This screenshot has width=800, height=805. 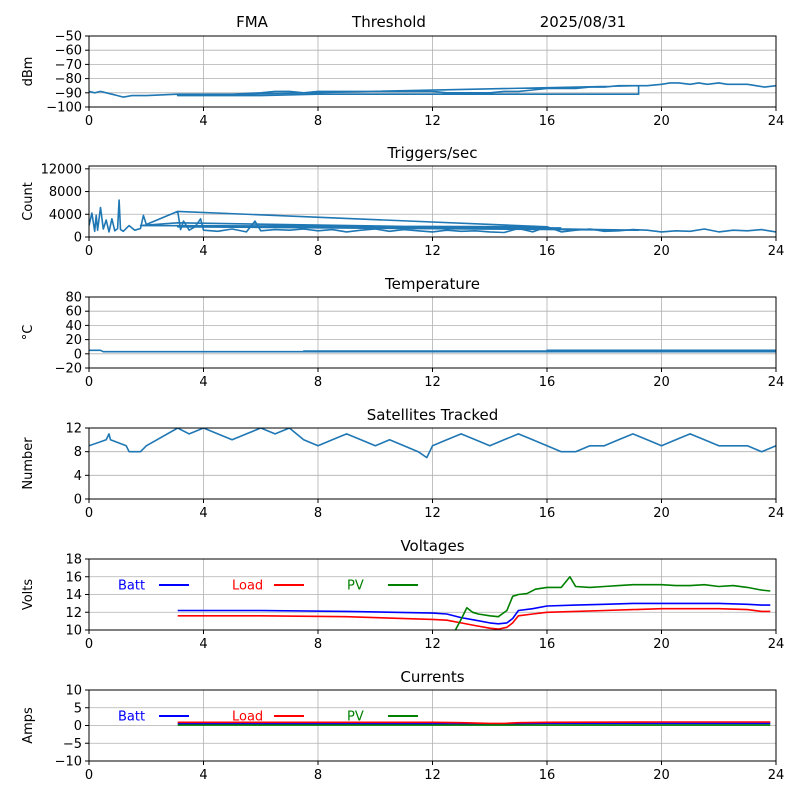 What do you see at coordinates (73, 429) in the screenshot?
I see `y-tick-label: 12` at bounding box center [73, 429].